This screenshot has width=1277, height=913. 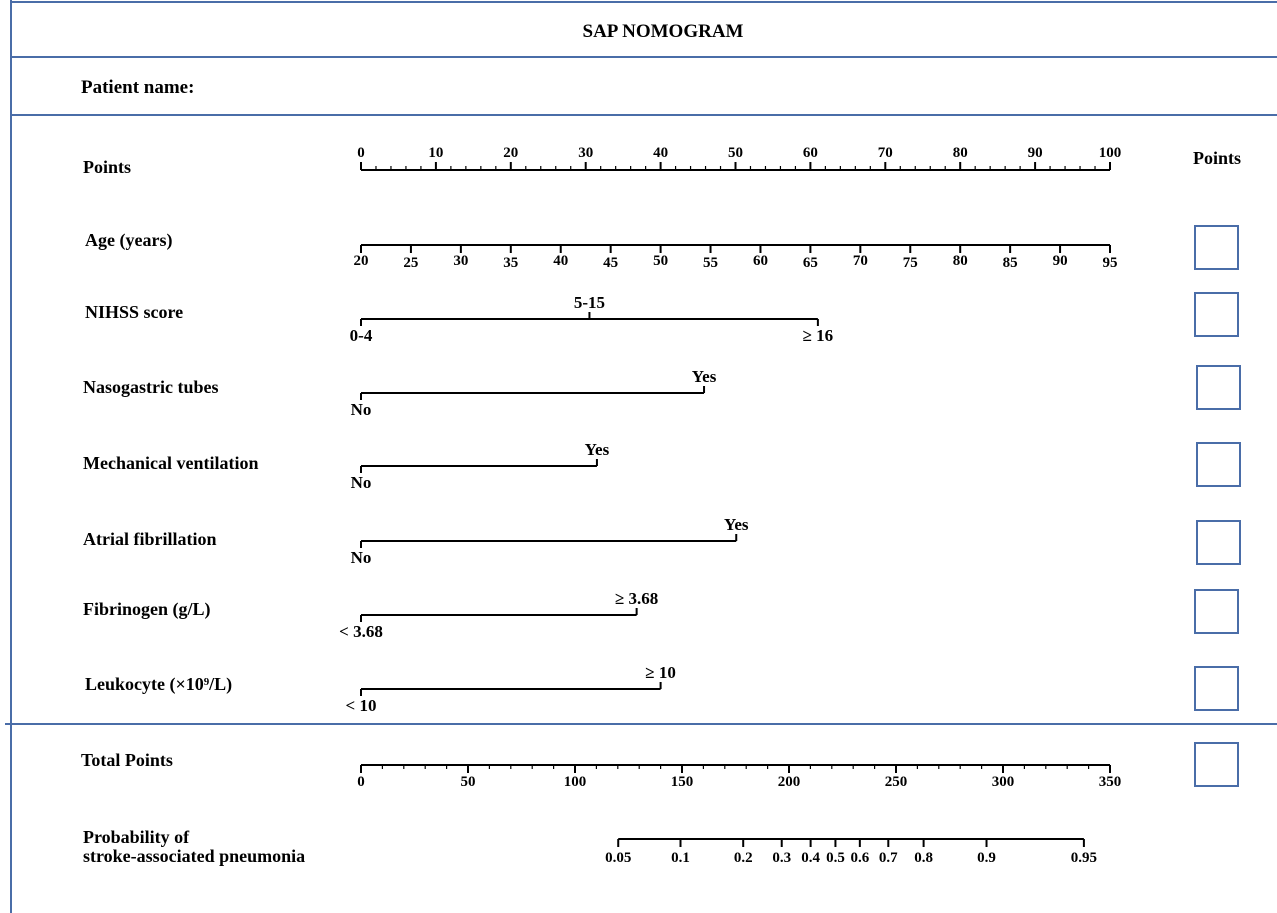 I want to click on age-scale-axis: 20 25 30 35 40 45 50 55 60 65 70 75 80 85 90 95, so click(x=736, y=257).